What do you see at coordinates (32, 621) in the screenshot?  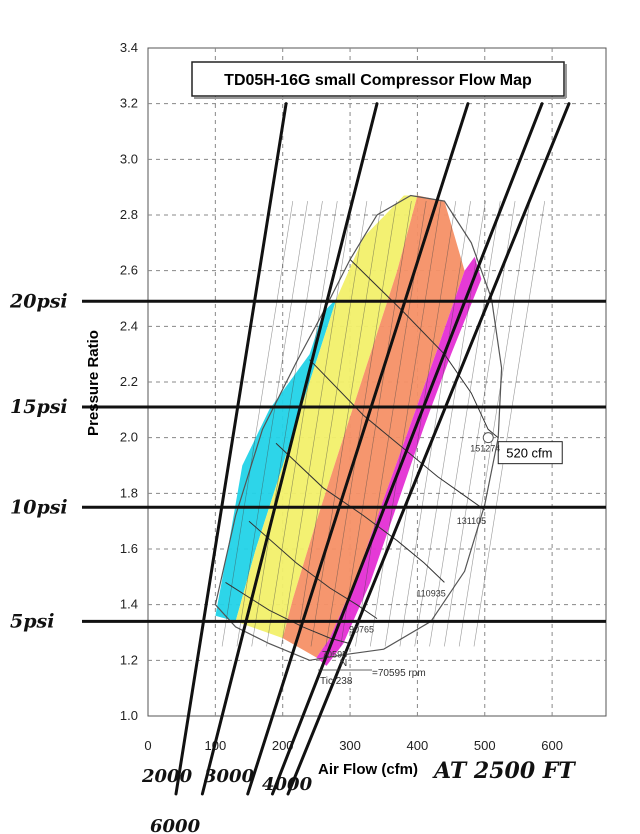 I see `boost-line-label: 5psi` at bounding box center [32, 621].